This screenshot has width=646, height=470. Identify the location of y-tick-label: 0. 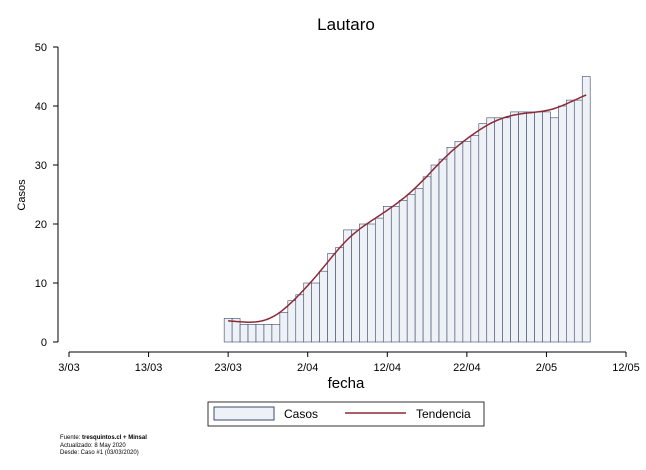
(44, 343).